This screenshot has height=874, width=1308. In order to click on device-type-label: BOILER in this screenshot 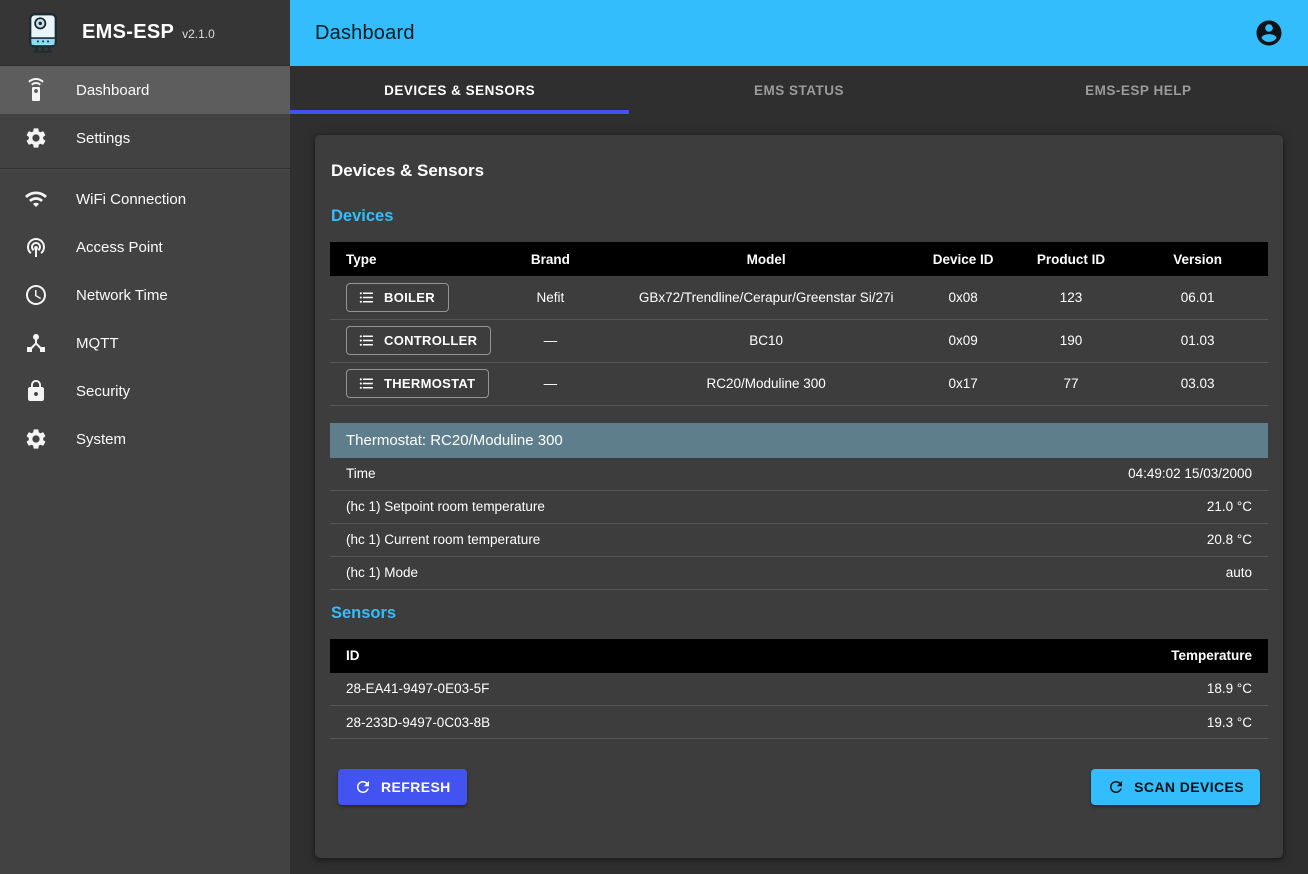, I will do `click(409, 297)`.